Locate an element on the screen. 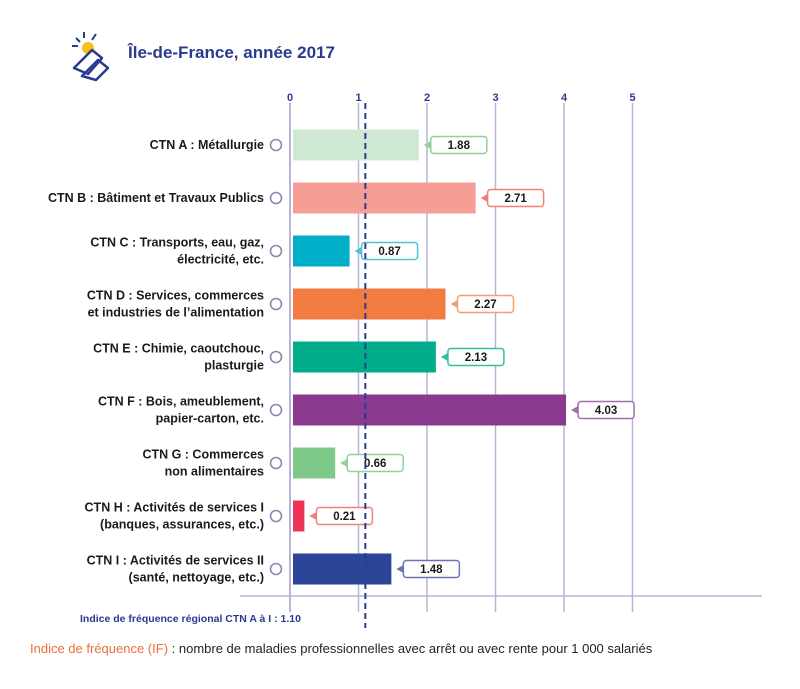 The image size is (800, 689). category-label: CTN I : Activités de services II is located at coordinates (175, 561).